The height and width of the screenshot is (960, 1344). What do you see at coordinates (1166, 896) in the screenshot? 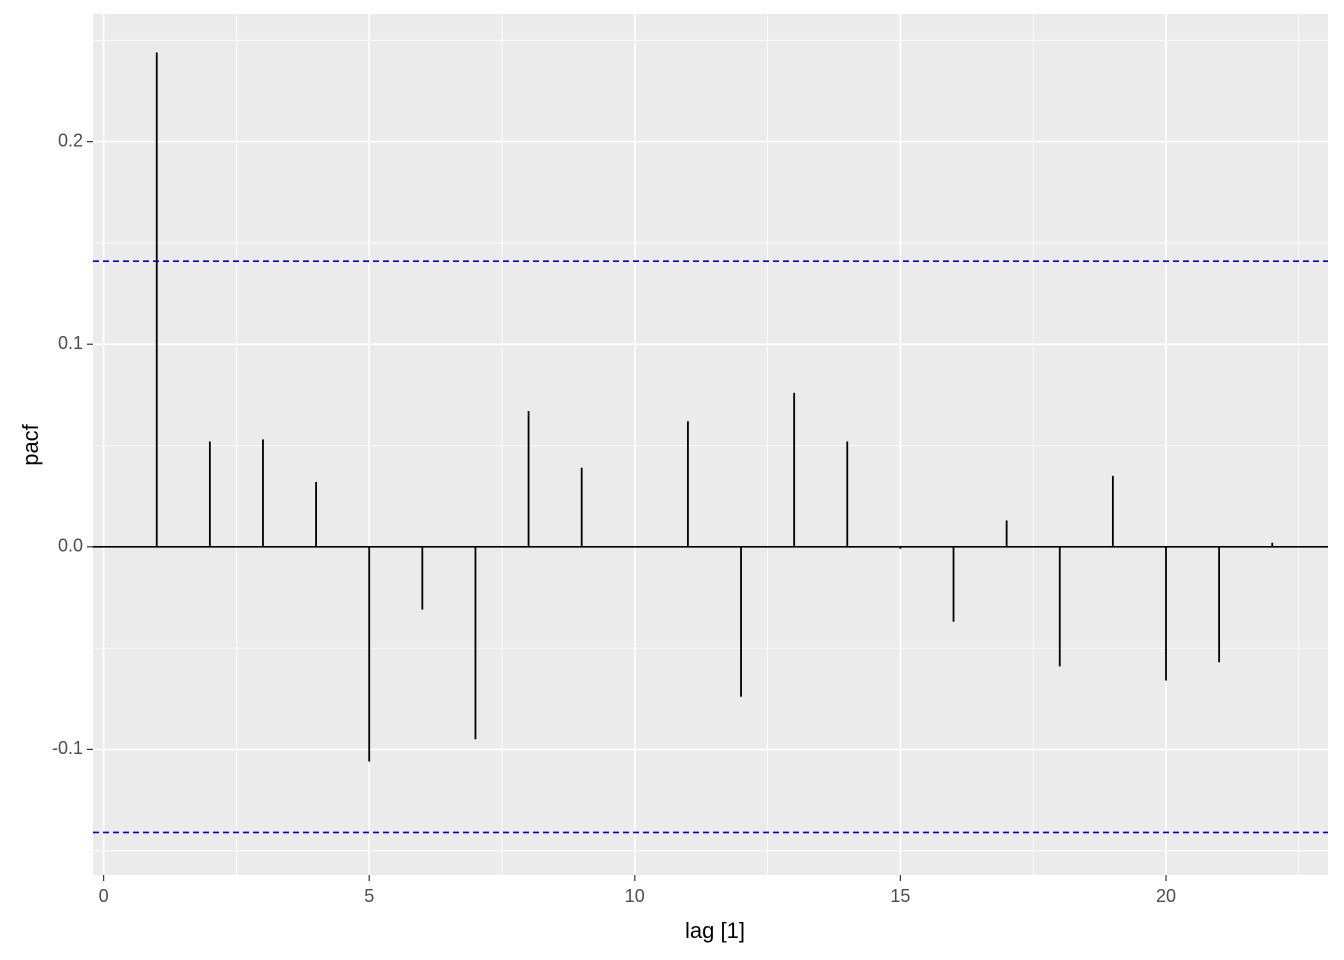
I see `x-tick-label: 20` at bounding box center [1166, 896].